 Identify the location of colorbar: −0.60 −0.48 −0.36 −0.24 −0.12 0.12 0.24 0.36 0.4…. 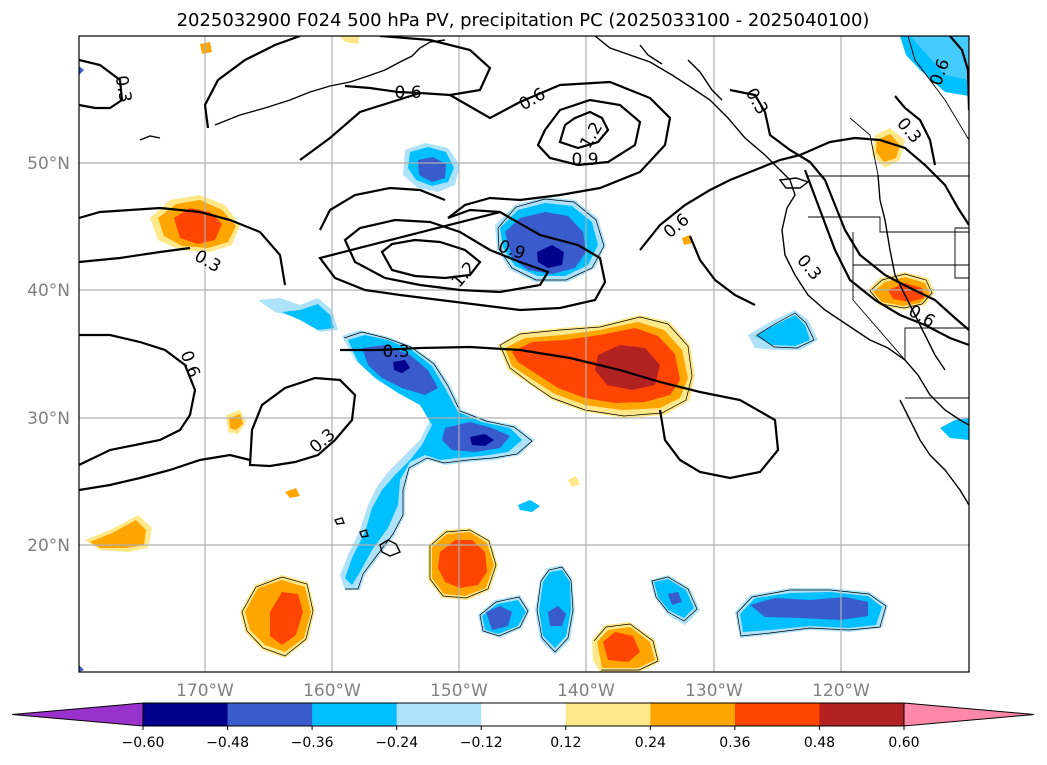
(523, 726).